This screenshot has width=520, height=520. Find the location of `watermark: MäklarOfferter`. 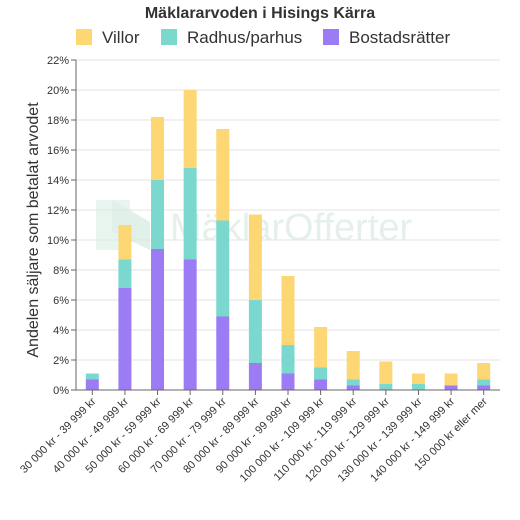

watermark: MäklarOfferter is located at coordinates (254, 225).